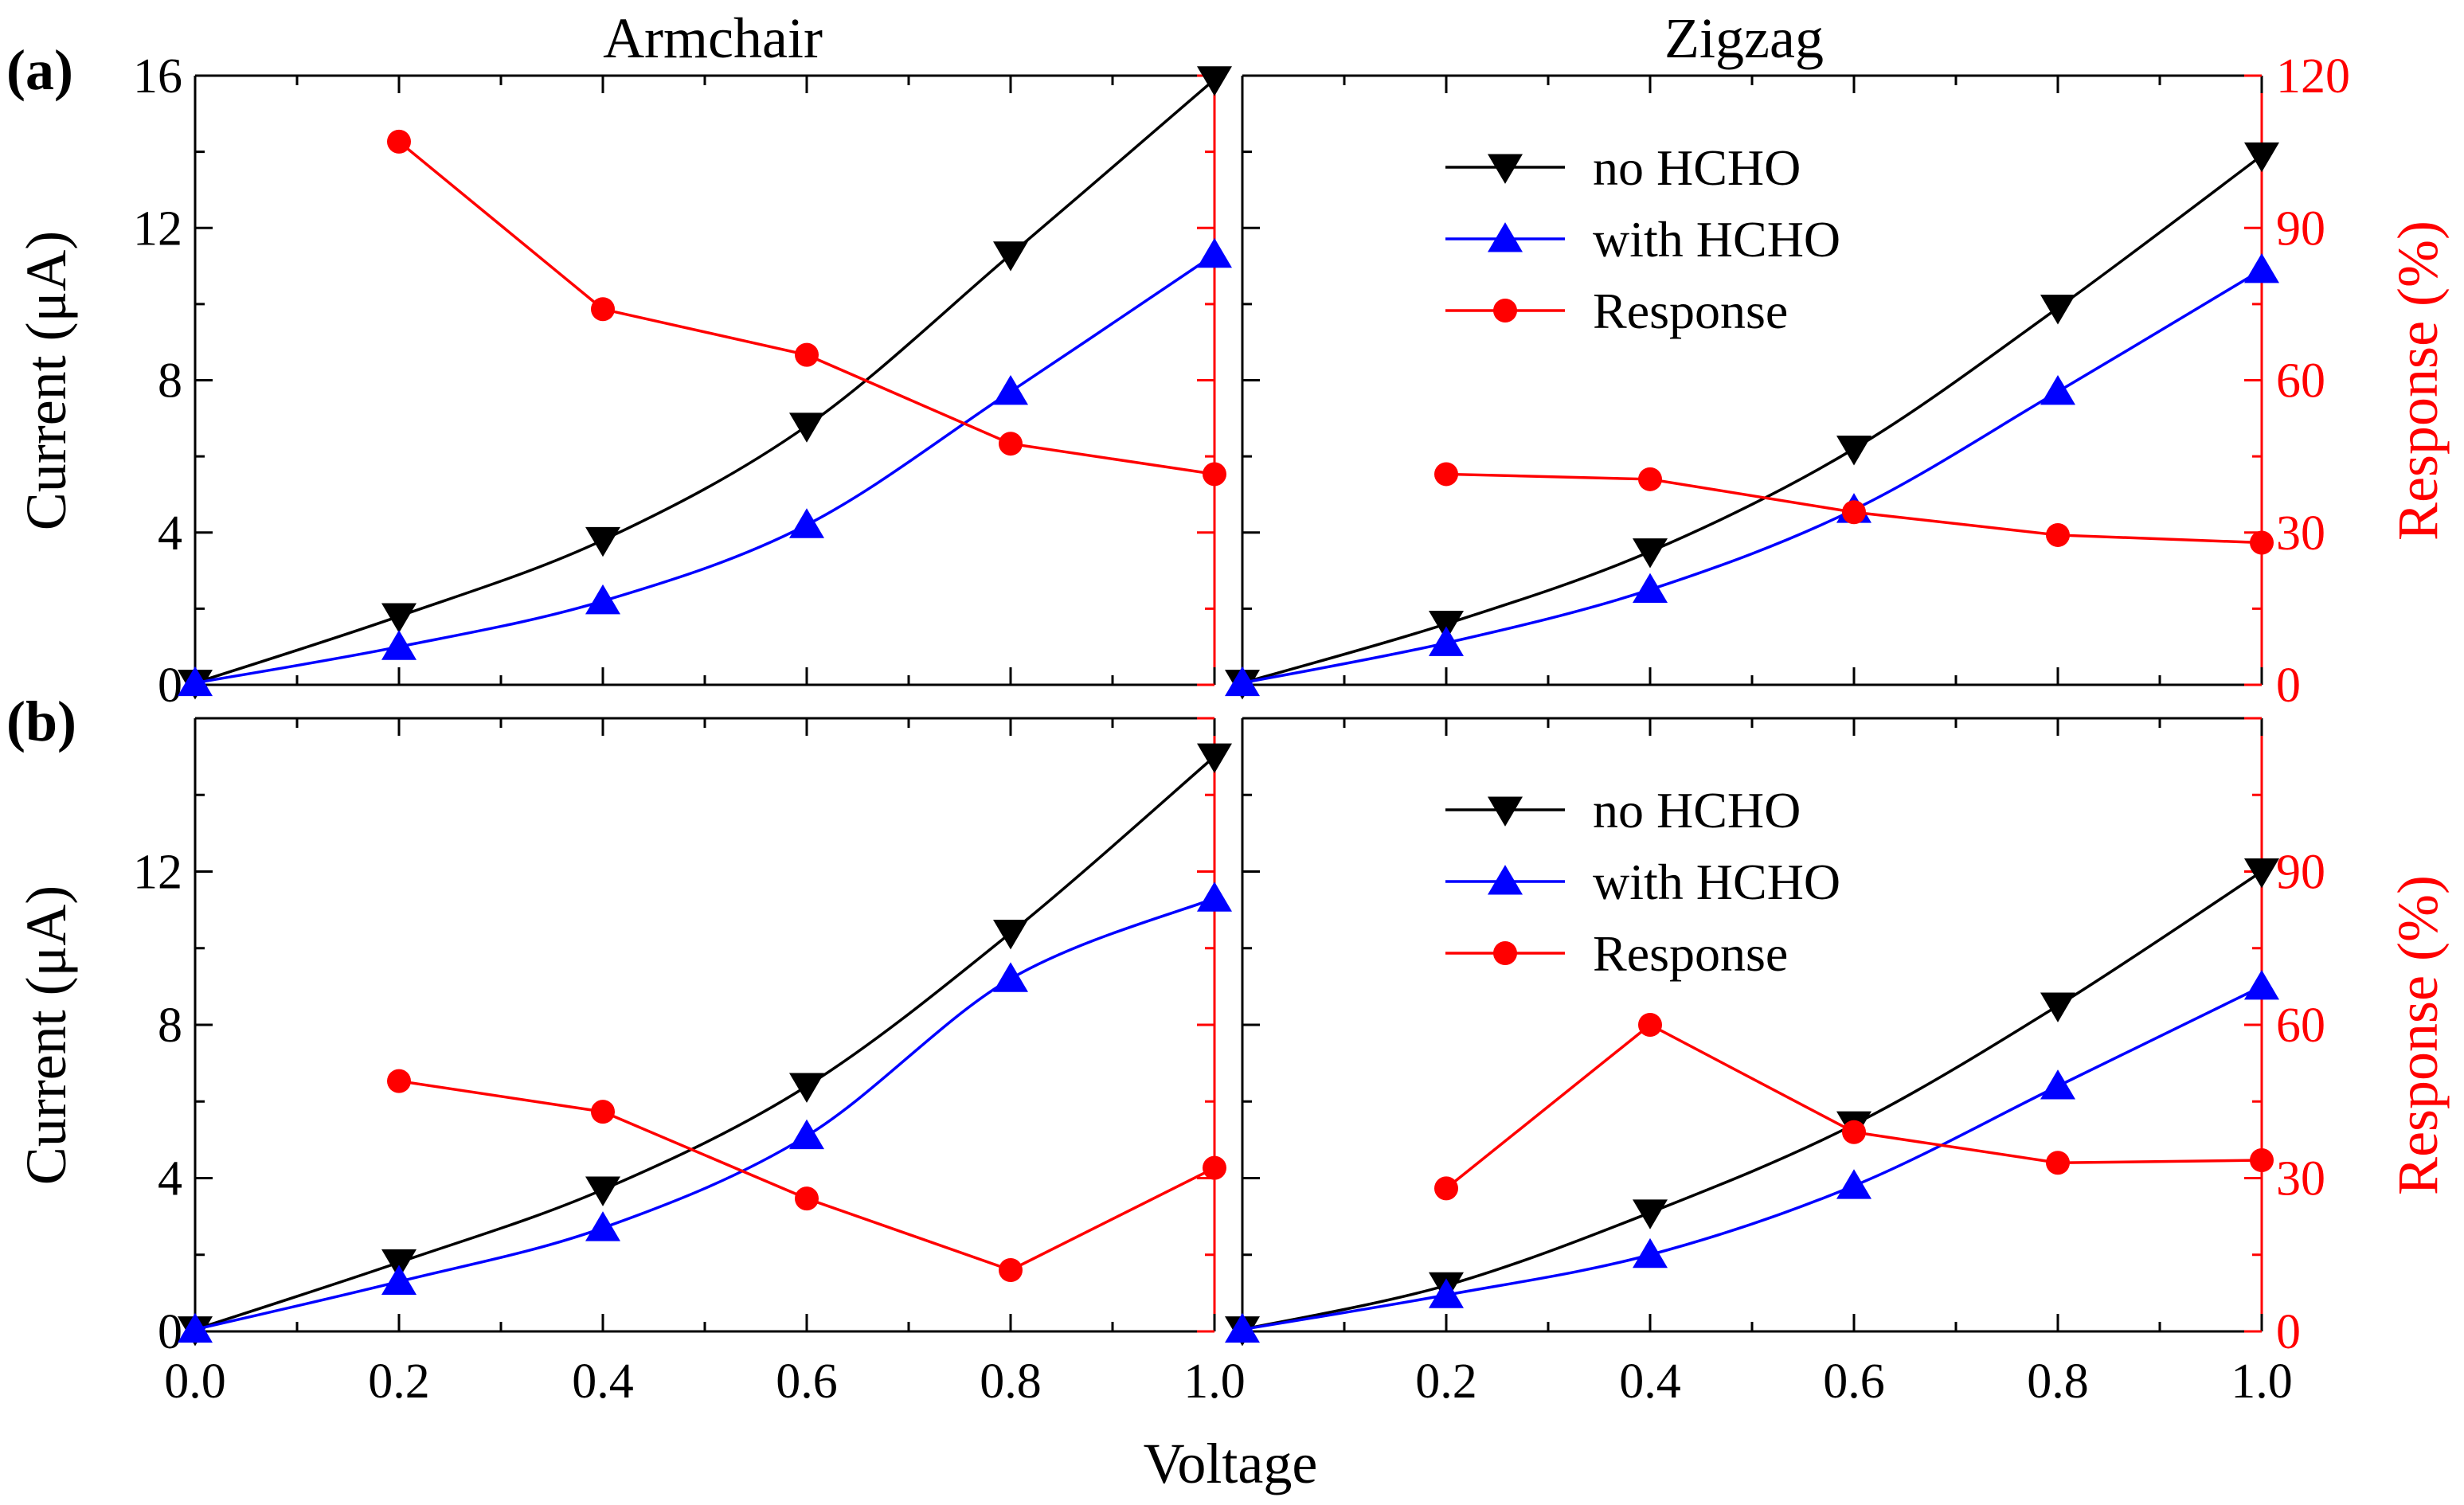 The width and height of the screenshot is (2464, 1505). I want to click on right-axis-title-b: Response (%), so click(2418, 1035).